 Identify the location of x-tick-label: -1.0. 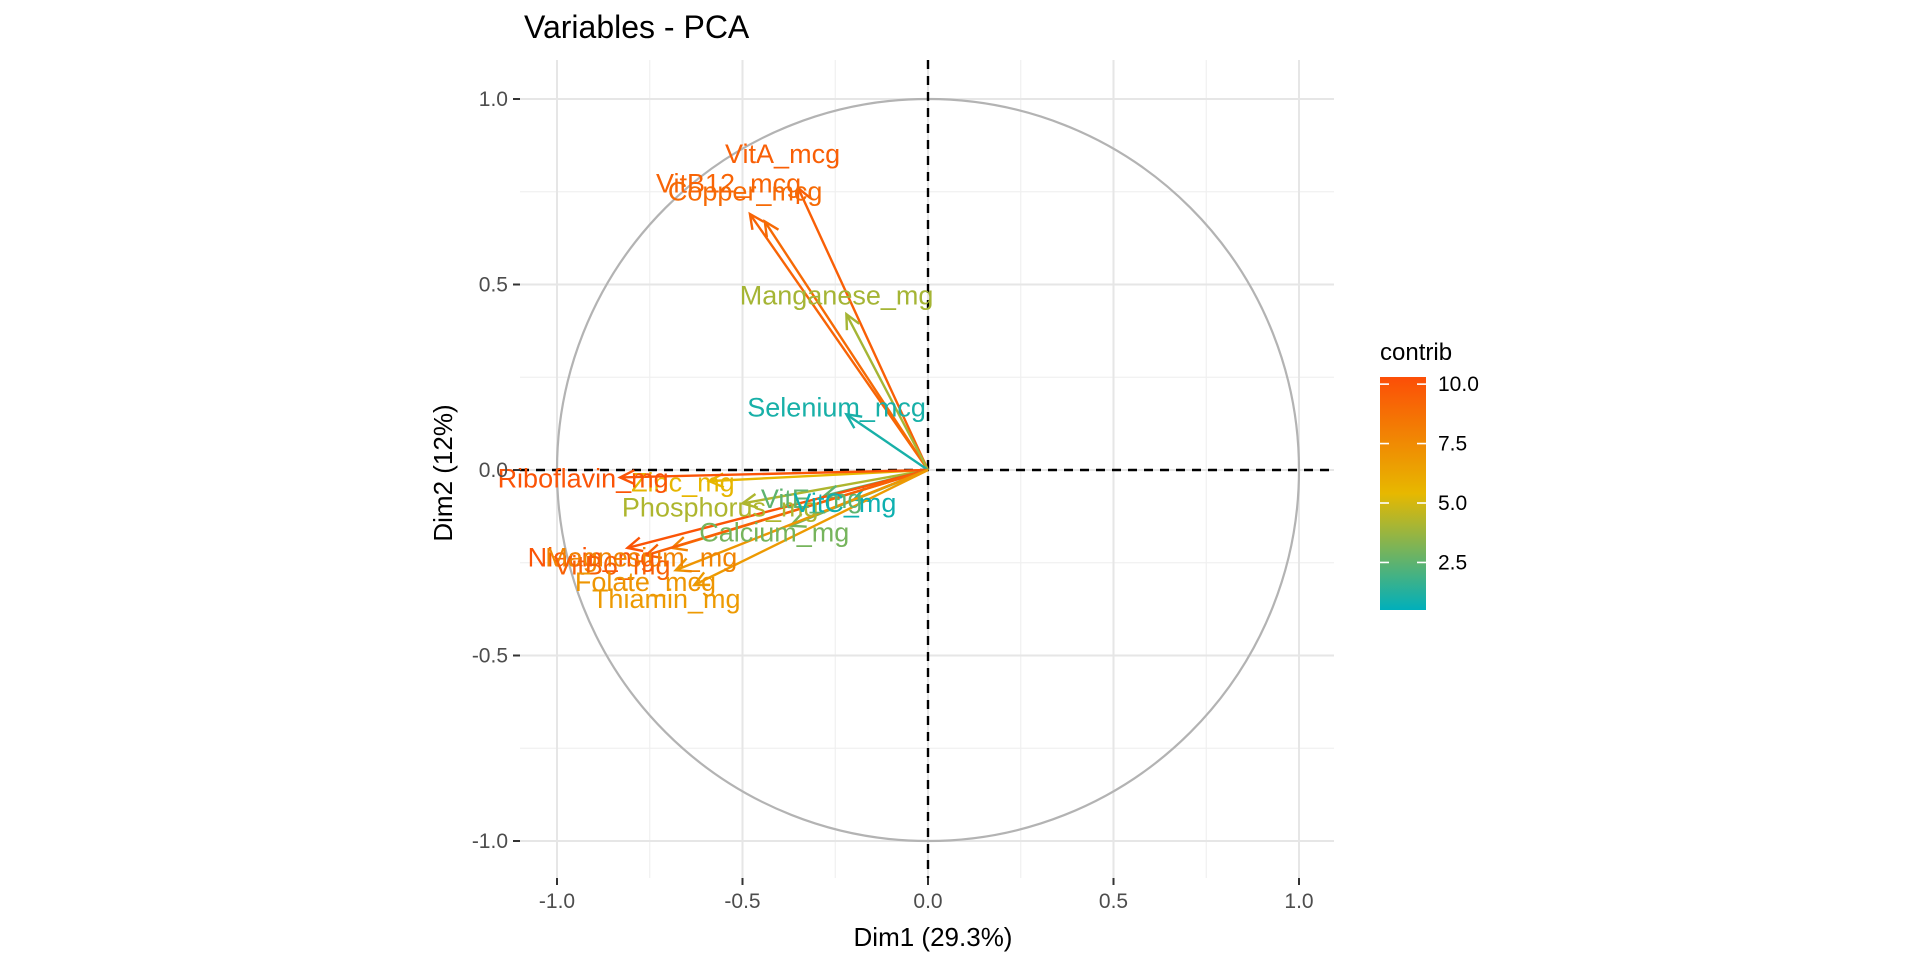
(557, 901).